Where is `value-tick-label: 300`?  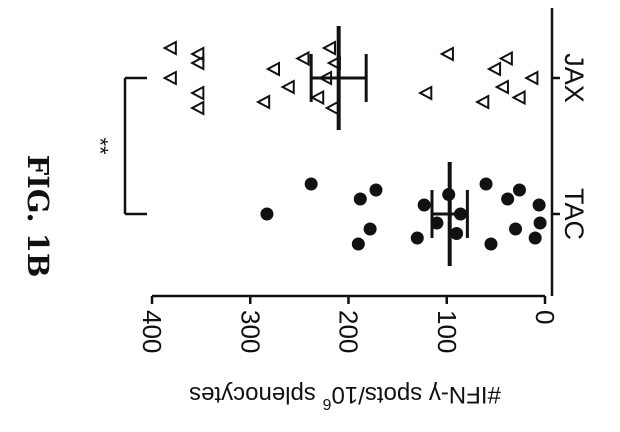 value-tick-label: 300 is located at coordinates (250, 331).